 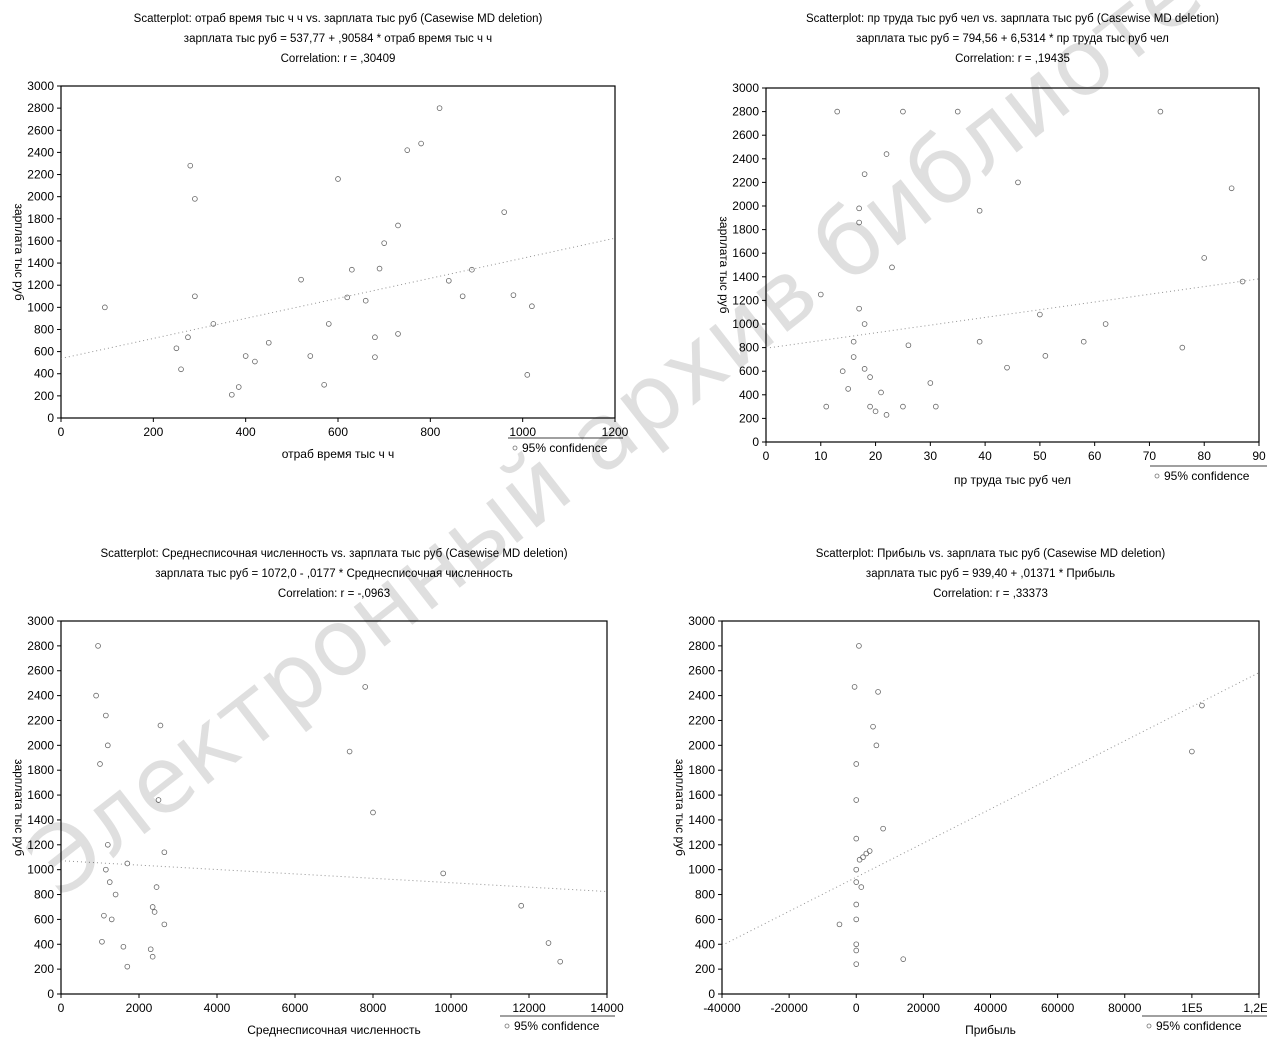 What do you see at coordinates (1012, 59) in the screenshot?
I see `chart-correlation: Correlation: r = ,19435` at bounding box center [1012, 59].